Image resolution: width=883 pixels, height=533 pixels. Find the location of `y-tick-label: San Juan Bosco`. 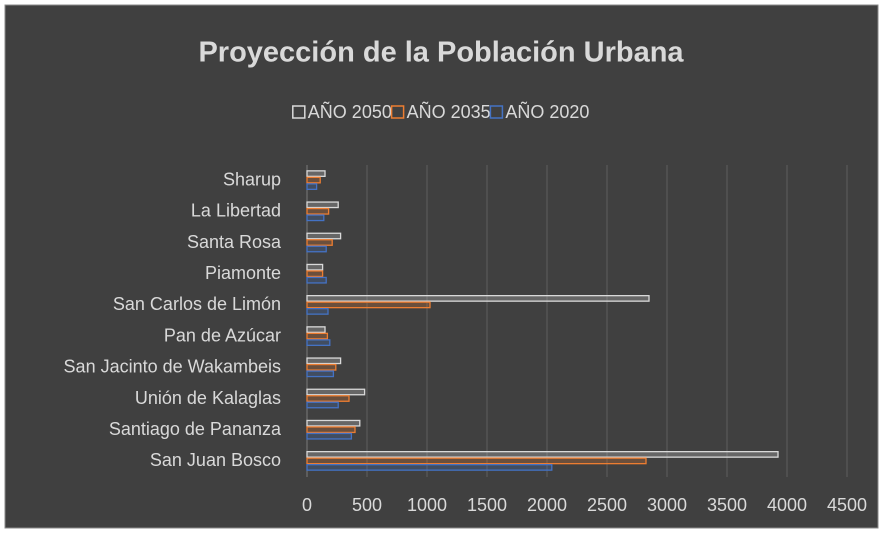

y-tick-label: San Juan Bosco is located at coordinates (215, 460).